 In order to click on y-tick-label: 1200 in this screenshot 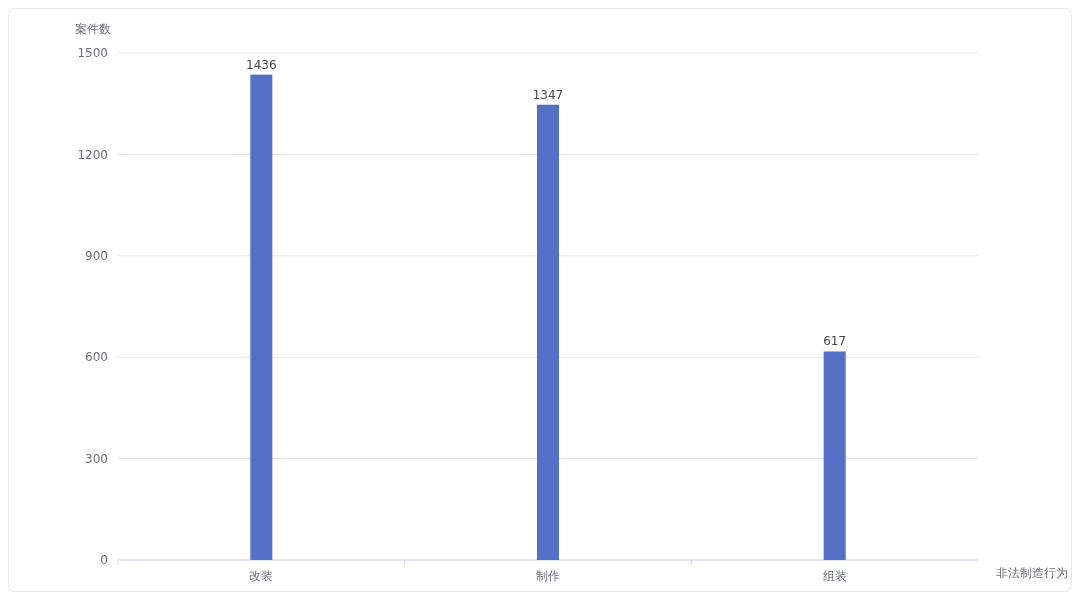, I will do `click(92, 154)`.